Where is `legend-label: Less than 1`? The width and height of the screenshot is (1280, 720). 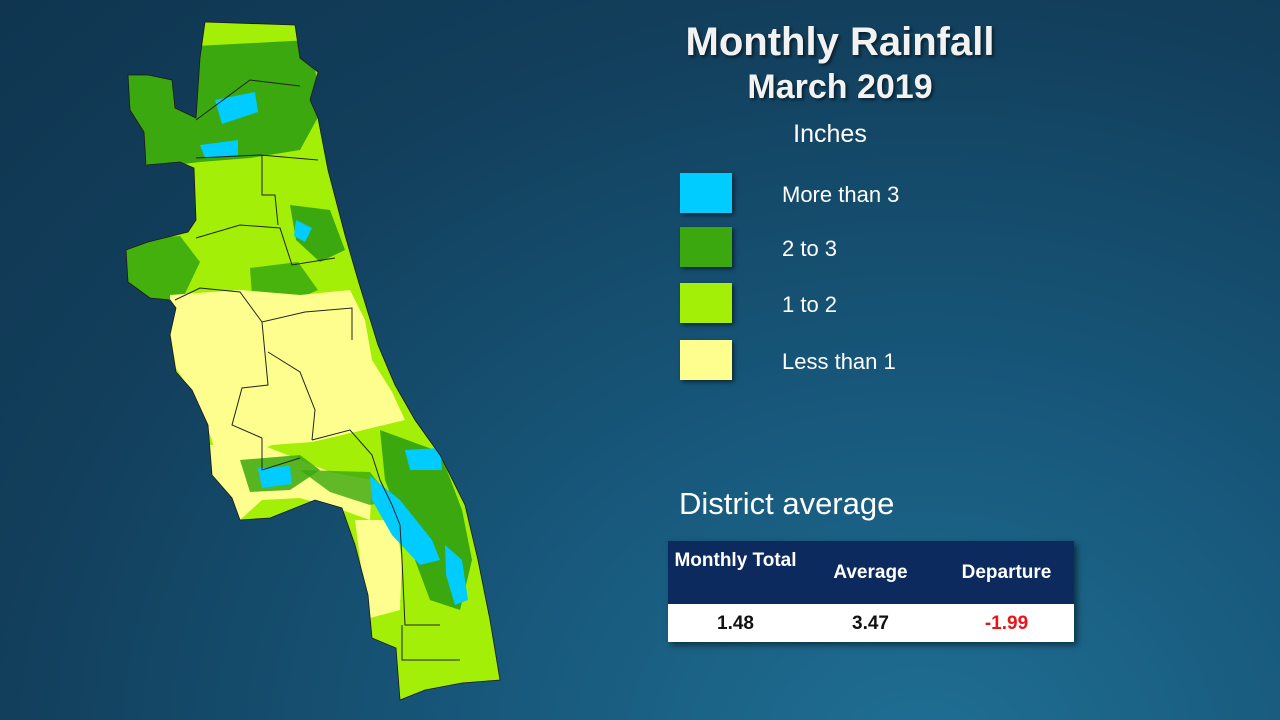
legend-label: Less than 1 is located at coordinates (839, 361).